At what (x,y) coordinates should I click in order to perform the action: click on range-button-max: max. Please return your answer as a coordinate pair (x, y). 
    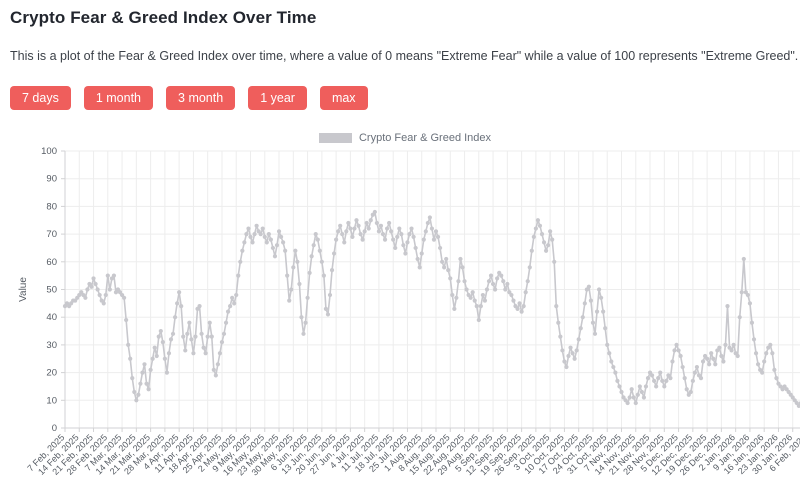
    Looking at the image, I should click on (343, 98).